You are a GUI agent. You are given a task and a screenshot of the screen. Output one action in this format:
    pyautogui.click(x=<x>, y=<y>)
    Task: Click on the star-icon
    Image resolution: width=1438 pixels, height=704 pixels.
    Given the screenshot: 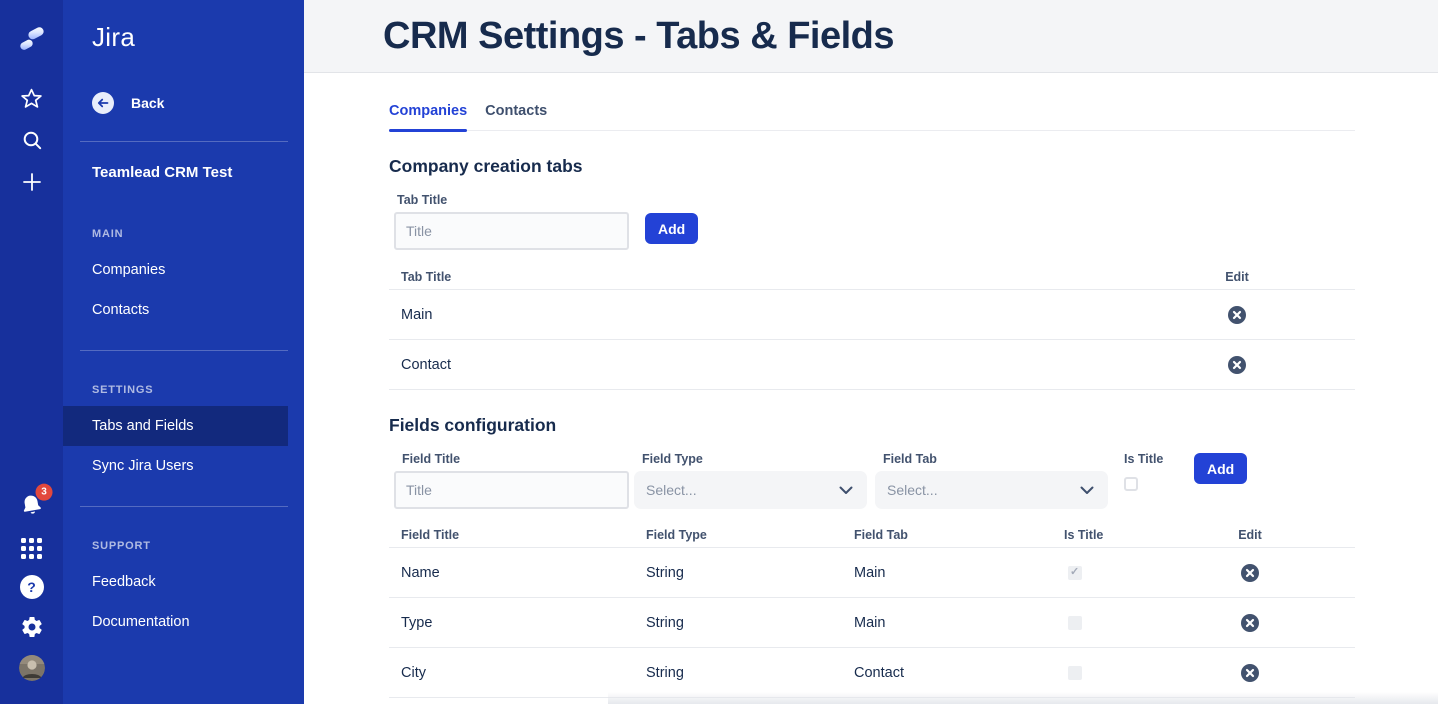 What is the action you would take?
    pyautogui.click(x=32, y=98)
    